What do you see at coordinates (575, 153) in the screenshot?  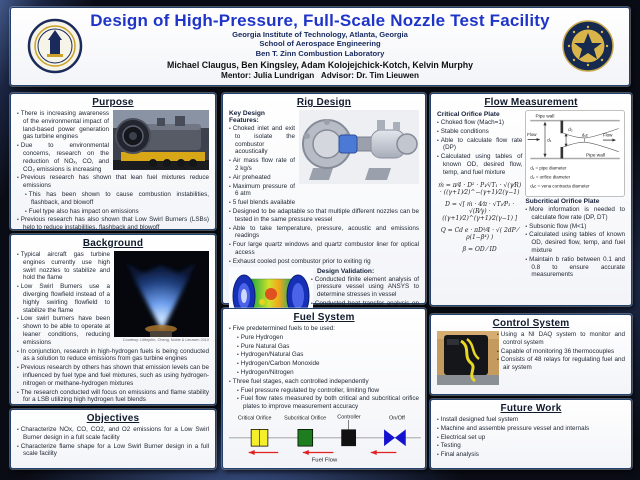 I see `orifice-plate-diagram: Pipe wall Flow d₁ d₂` at bounding box center [575, 153].